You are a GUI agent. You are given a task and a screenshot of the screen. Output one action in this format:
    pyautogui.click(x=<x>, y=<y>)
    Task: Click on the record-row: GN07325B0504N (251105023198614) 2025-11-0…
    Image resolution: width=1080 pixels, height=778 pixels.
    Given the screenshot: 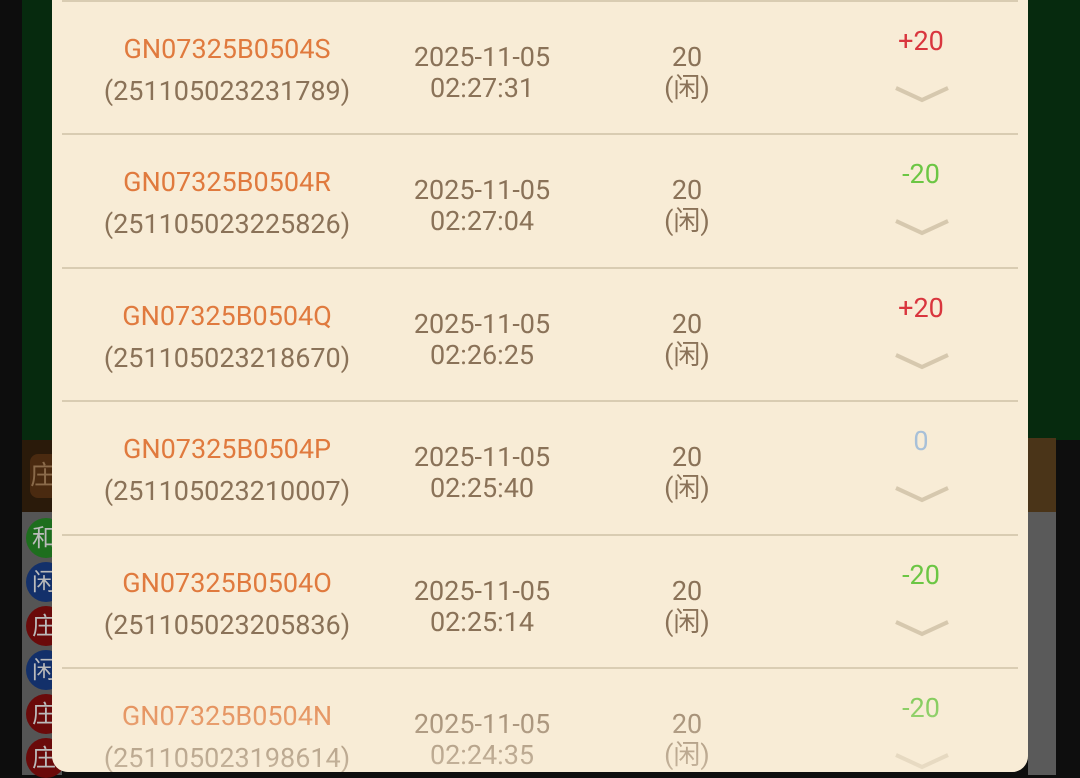 What is the action you would take?
    pyautogui.click(x=540, y=719)
    